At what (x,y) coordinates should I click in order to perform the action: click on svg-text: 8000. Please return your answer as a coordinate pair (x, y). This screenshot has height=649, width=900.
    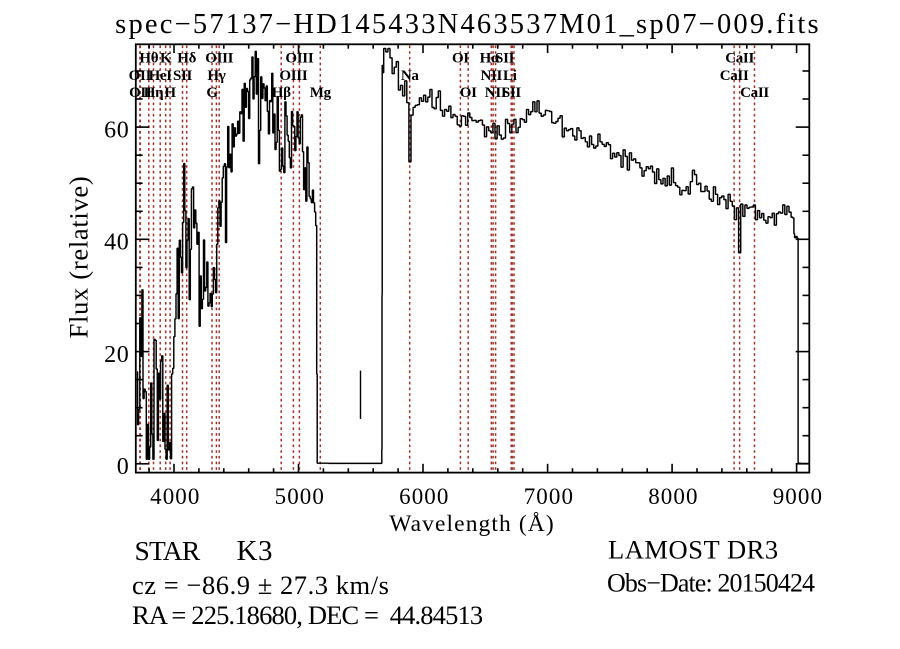
    Looking at the image, I should click on (673, 496).